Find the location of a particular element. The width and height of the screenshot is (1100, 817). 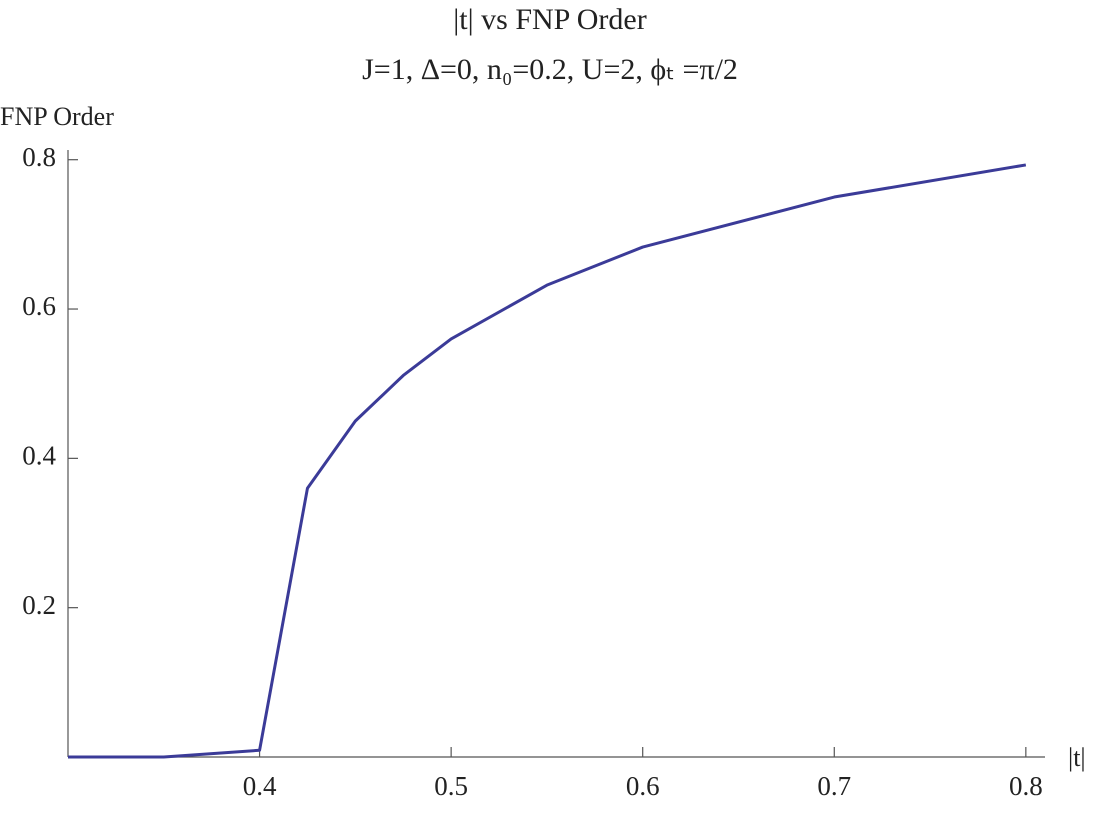

x-tick-label: 0.5 is located at coordinates (451, 786).